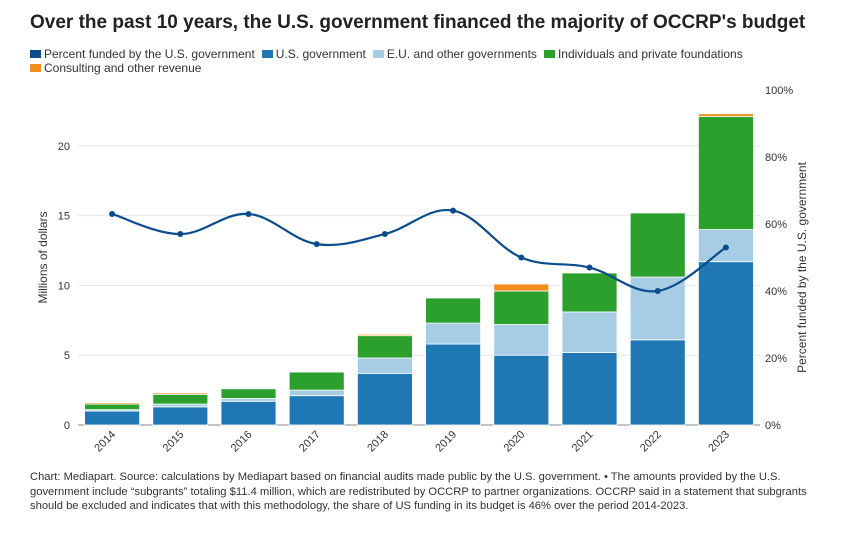 This screenshot has height=559, width=841. I want to click on legend-label-eu-governments: E.U. and other governments, so click(461, 54).